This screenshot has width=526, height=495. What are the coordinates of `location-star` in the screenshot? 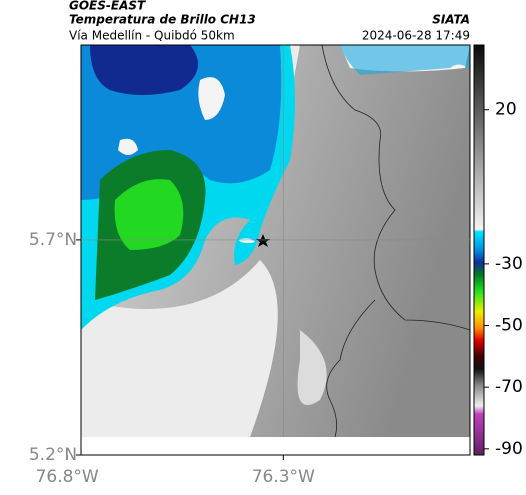 It's located at (263, 240).